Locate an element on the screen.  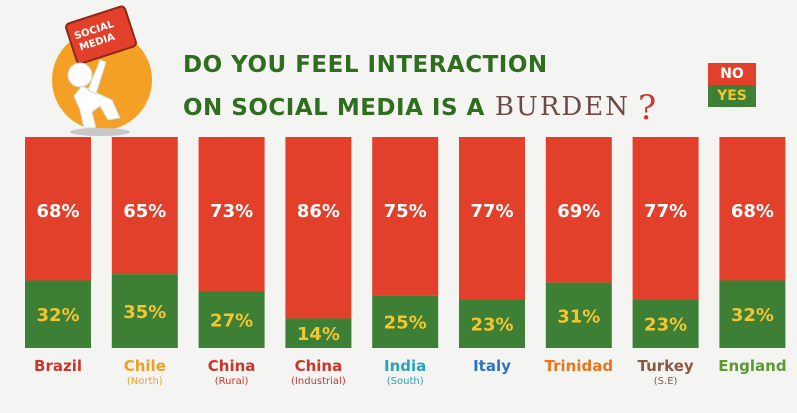
value-label-no: 69% is located at coordinates (578, 211).